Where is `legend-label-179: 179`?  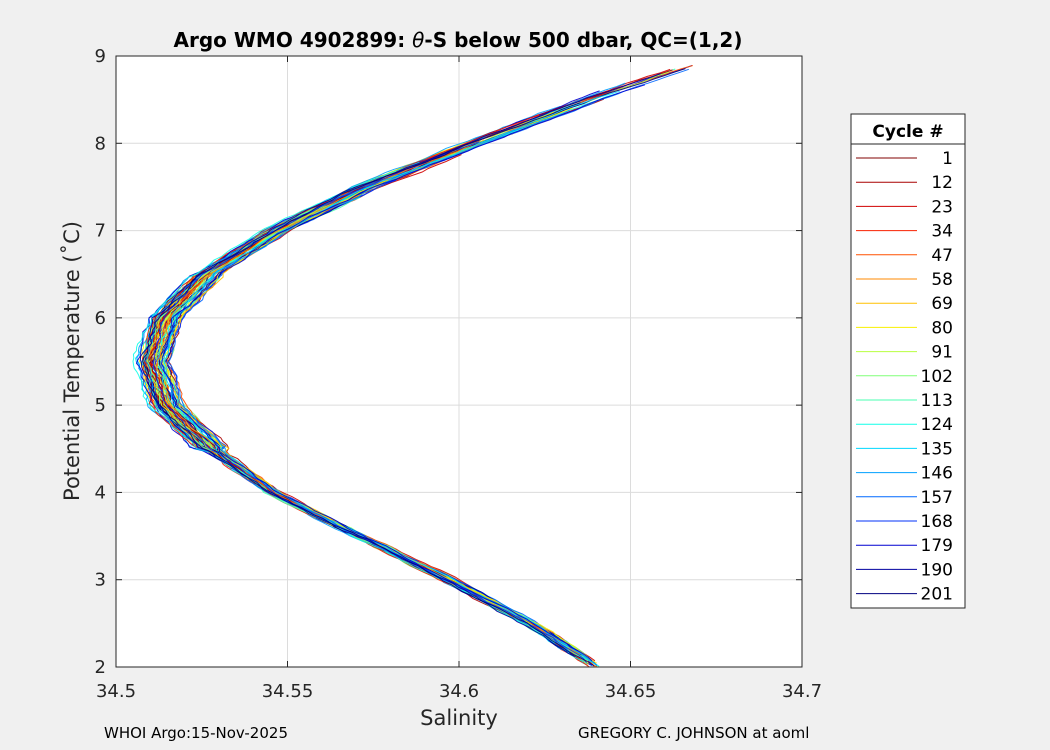
legend-label-179: 179 is located at coordinates (937, 546).